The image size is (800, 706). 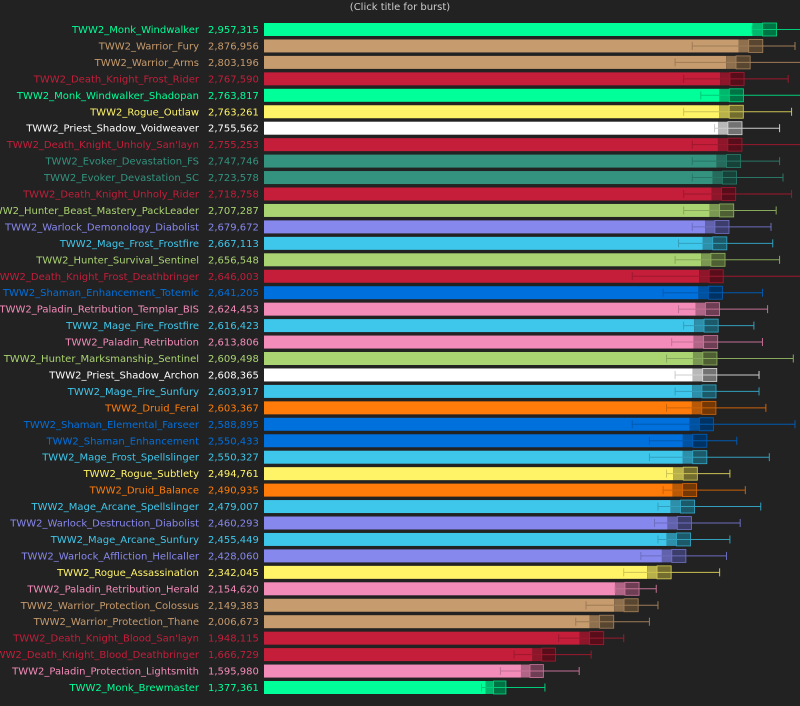 I want to click on value-label: 2,342,045, so click(x=233, y=573).